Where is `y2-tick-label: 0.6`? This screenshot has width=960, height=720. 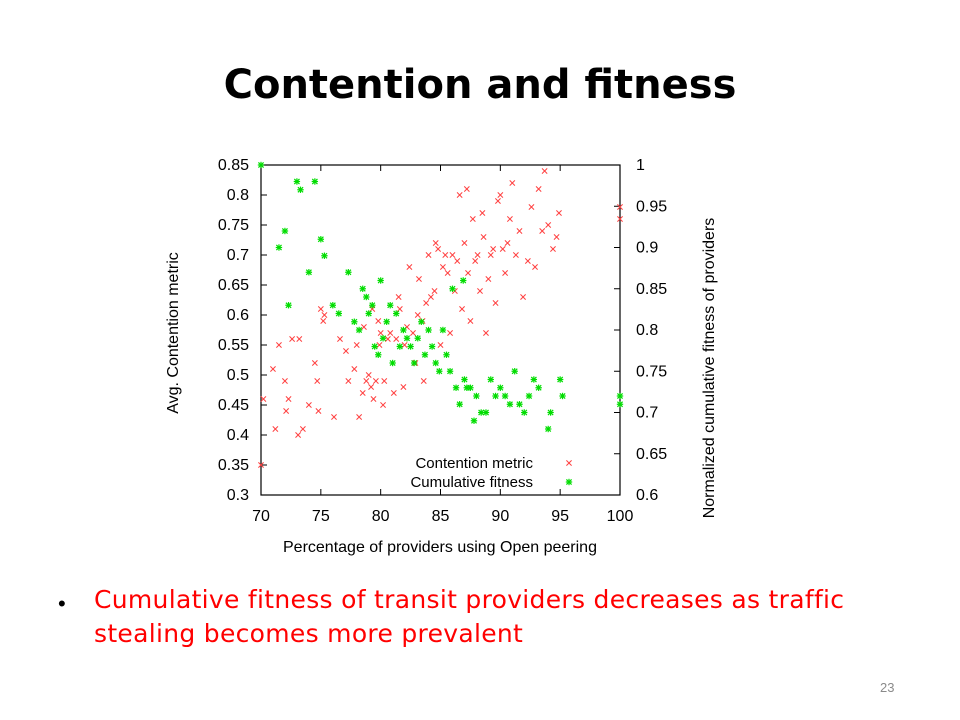 y2-tick-label: 0.6 is located at coordinates (647, 495).